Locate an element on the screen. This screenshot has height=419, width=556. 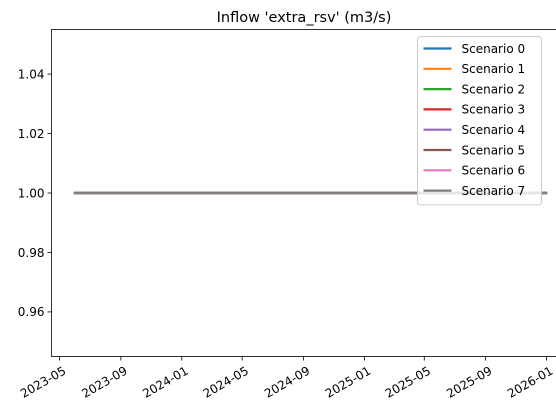
y-axis: 0.96 0.98 1.00 1.02 1.04 is located at coordinates (35, 193).